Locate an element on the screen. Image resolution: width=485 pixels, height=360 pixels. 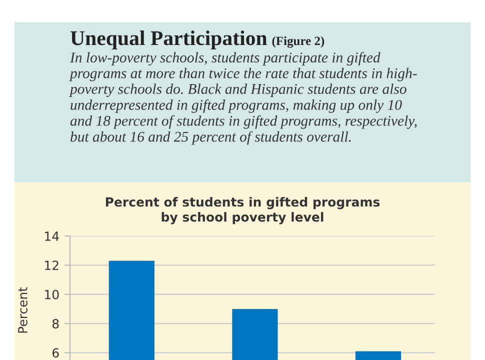
y-axis-title: Percent is located at coordinates (23, 310).